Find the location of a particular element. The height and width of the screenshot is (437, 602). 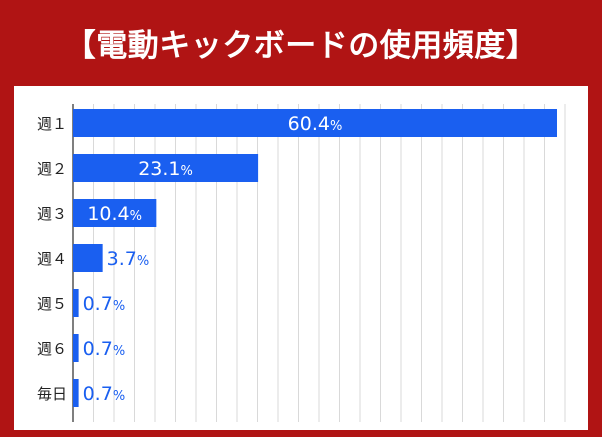

category-label: 週５ is located at coordinates (52, 304).